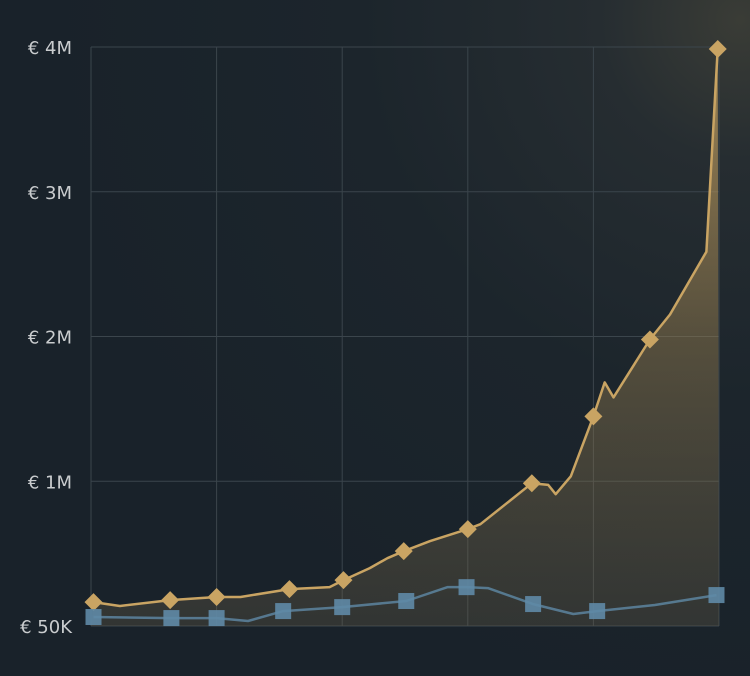  I want to click on y-tick-label: € 50K, so click(46, 627).